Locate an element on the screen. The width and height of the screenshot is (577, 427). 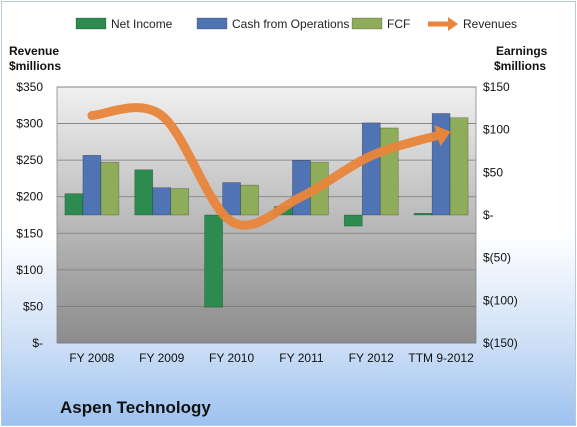
right-tick-label: $(50) is located at coordinates (497, 258).